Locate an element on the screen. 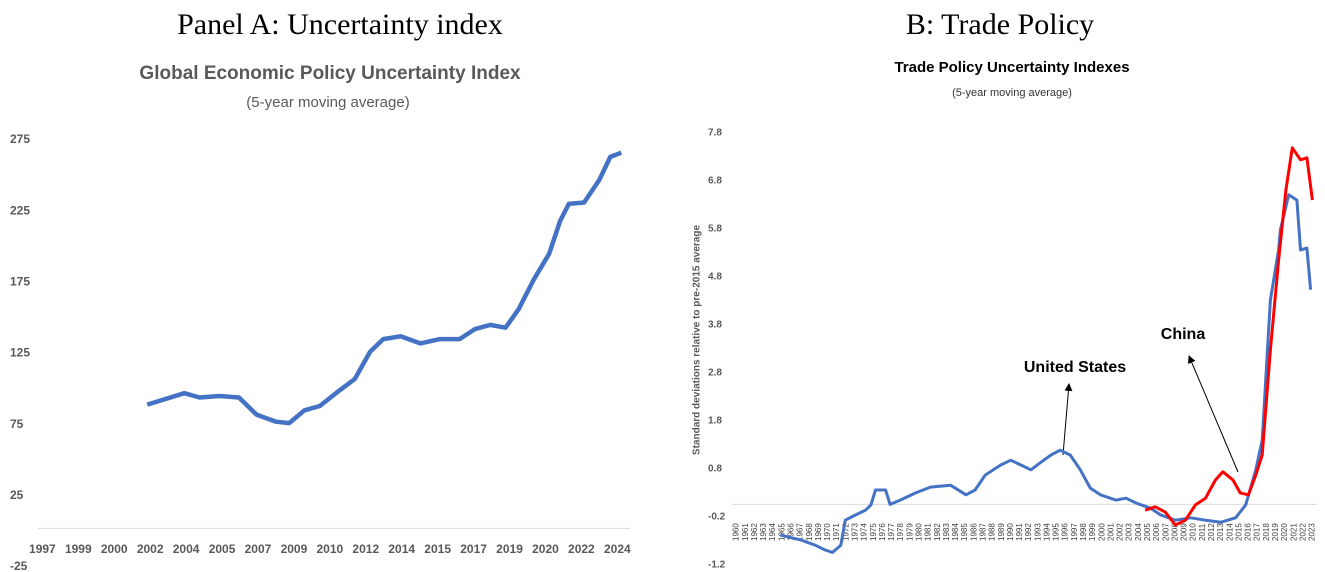 The width and height of the screenshot is (1325, 572). x-tick-label: 1970 is located at coordinates (827, 532).